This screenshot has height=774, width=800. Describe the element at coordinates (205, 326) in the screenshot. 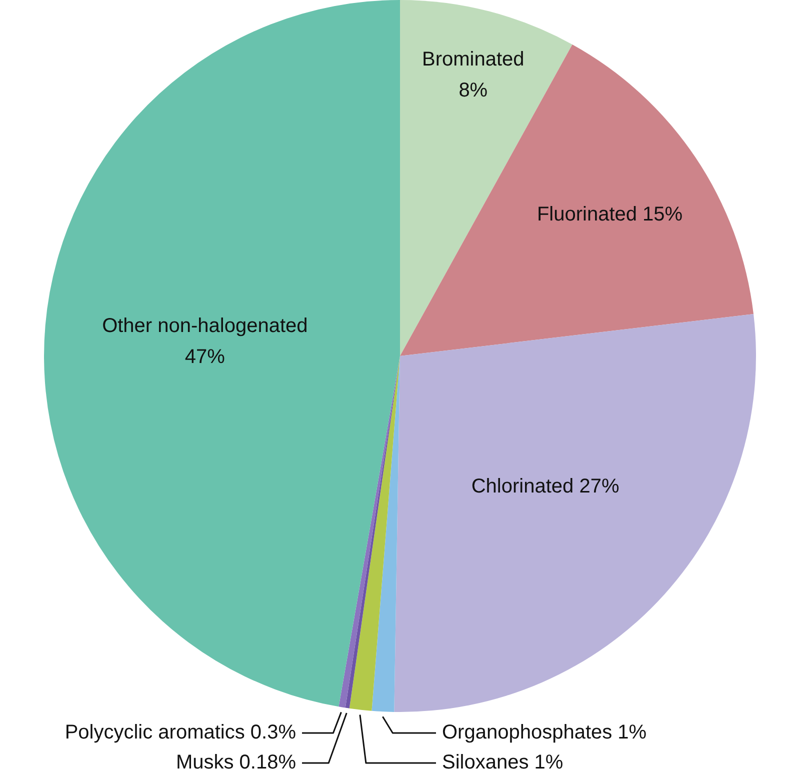

I see `slice-label: Other non-halogenated` at that location.